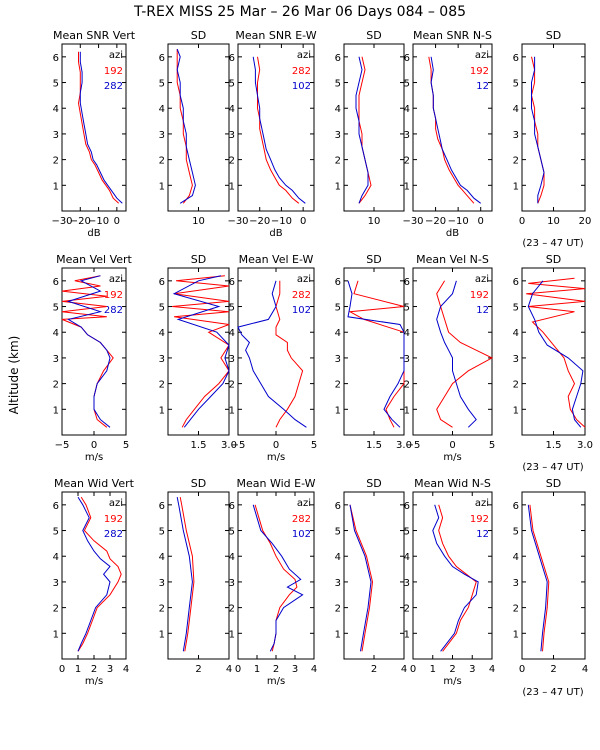 Image resolution: width=600 pixels, height=750 pixels. I want to click on panel-vel-ew: 1 2 3 4 5 6 −5 0 5 Mean Vel E-W m/s azi 282 102, so click(273, 358).